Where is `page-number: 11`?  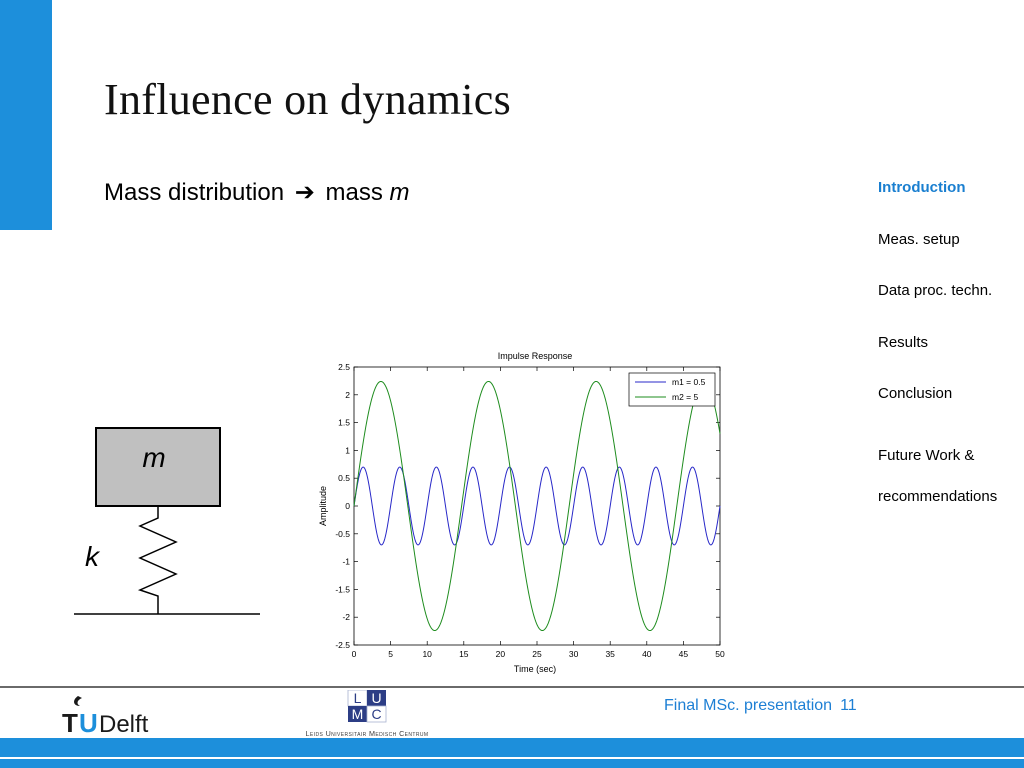
page-number: 11 is located at coordinates (848, 705).